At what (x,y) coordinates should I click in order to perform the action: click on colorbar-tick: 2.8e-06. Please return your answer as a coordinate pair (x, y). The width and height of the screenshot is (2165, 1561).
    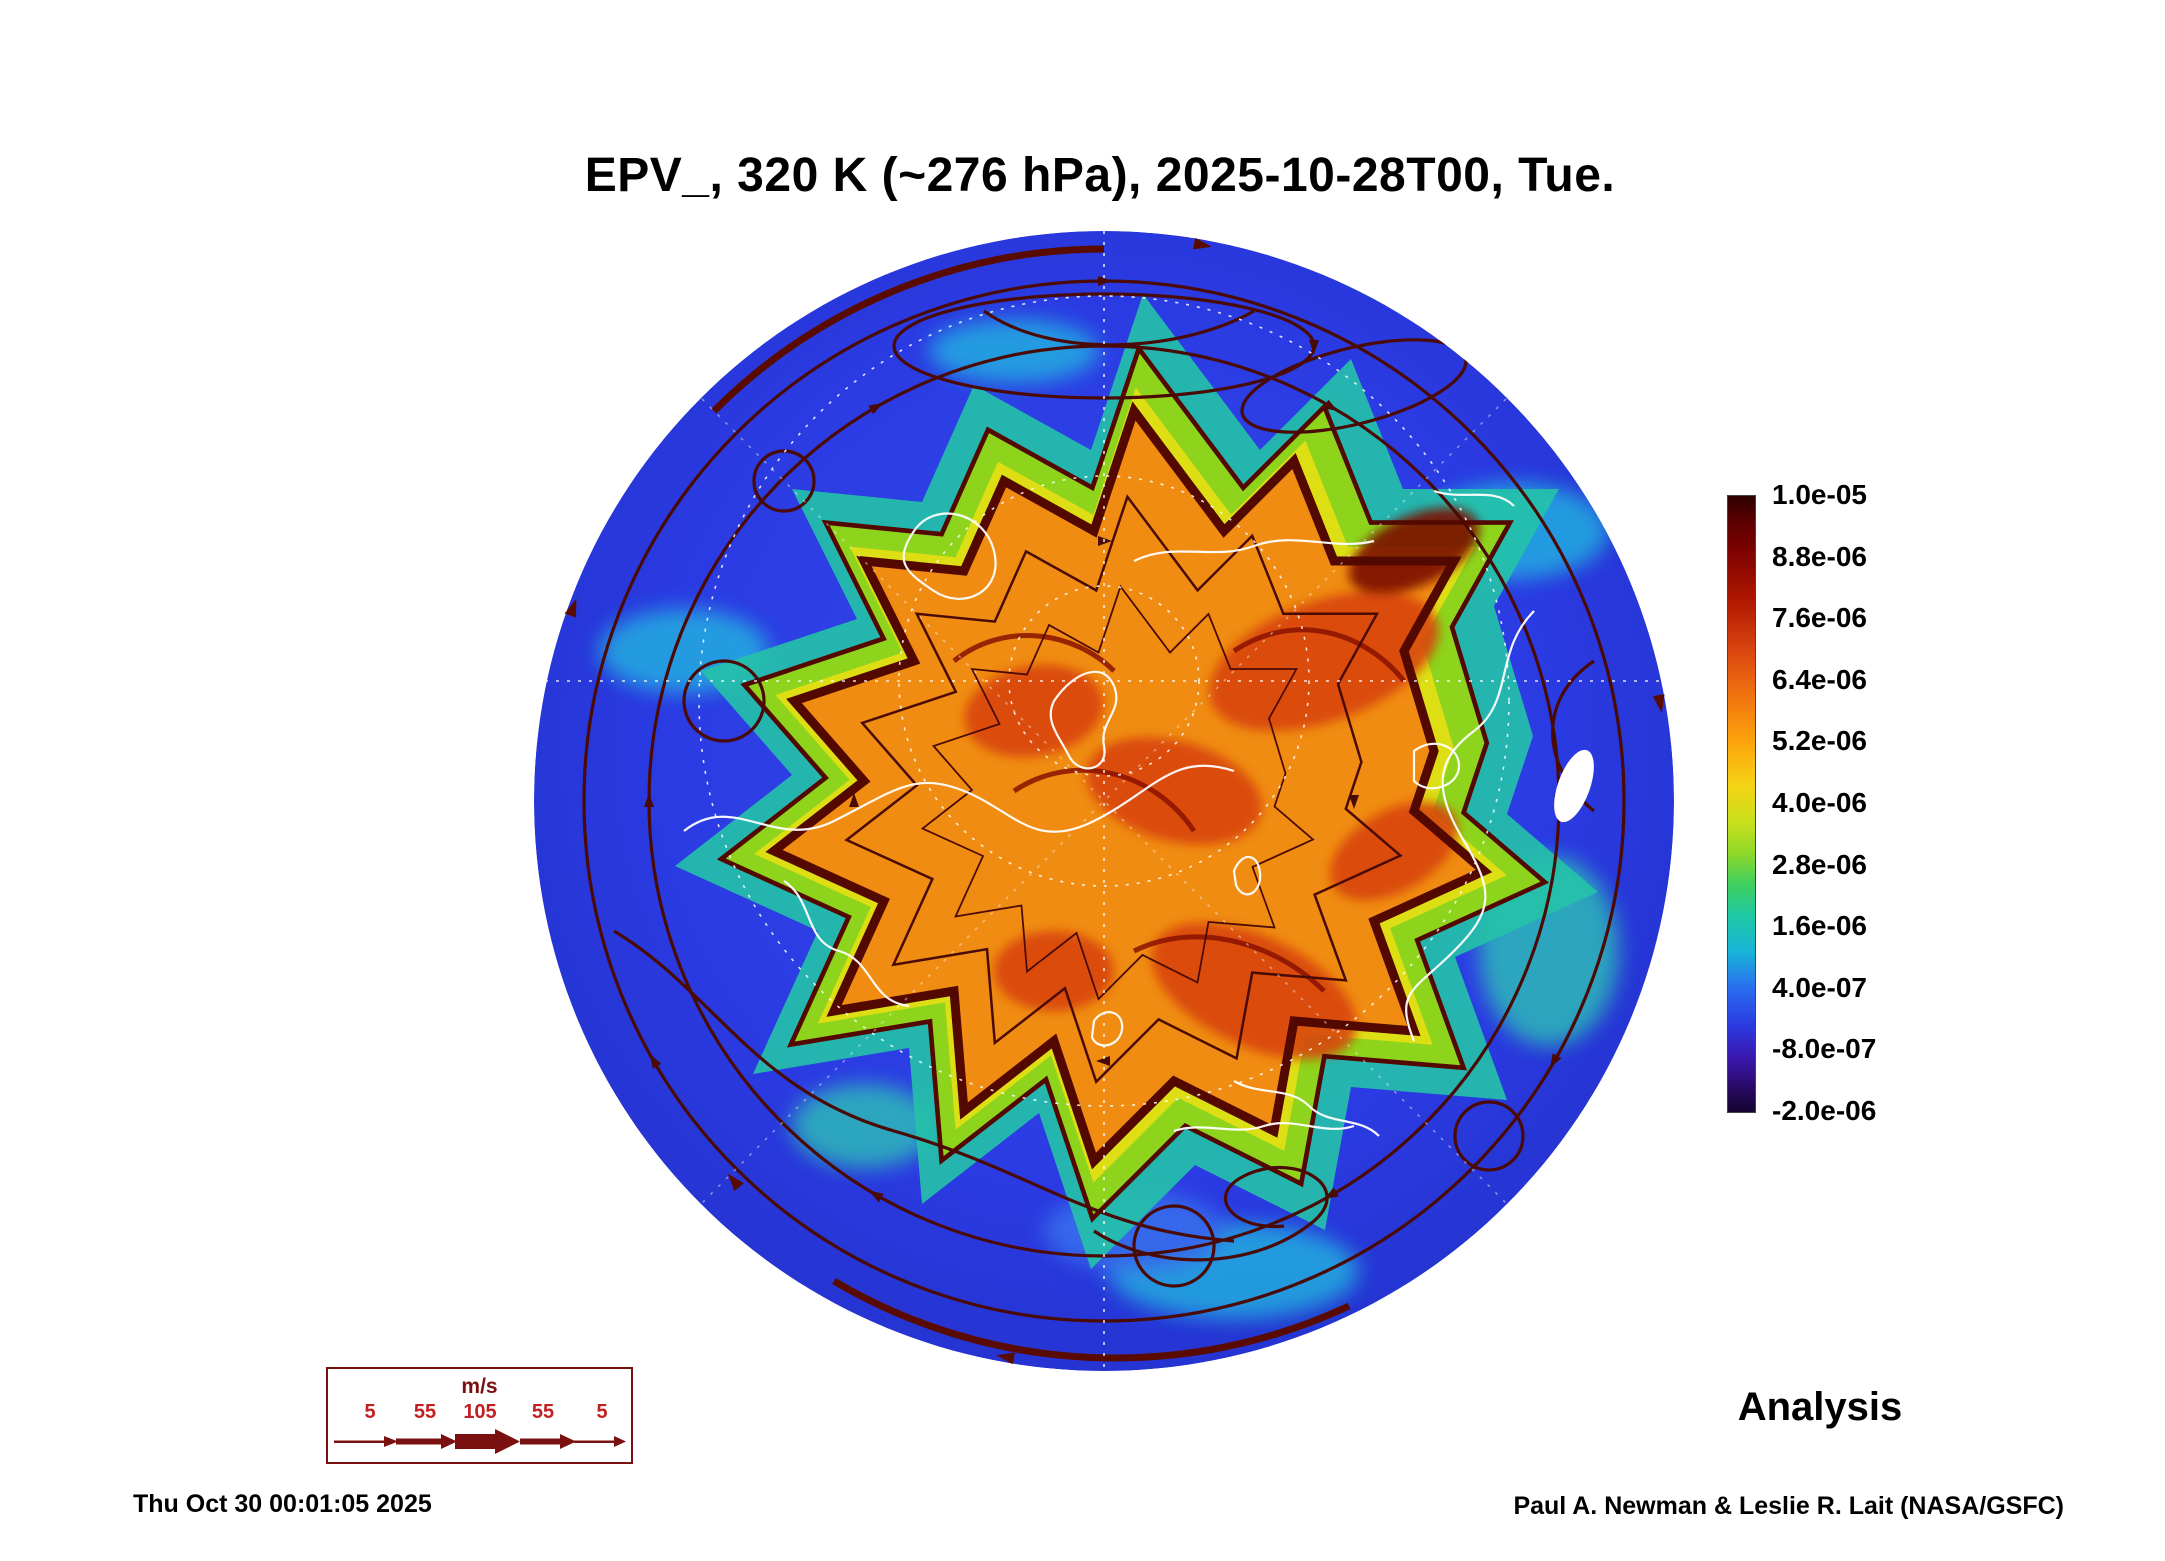
    Looking at the image, I should click on (1819, 864).